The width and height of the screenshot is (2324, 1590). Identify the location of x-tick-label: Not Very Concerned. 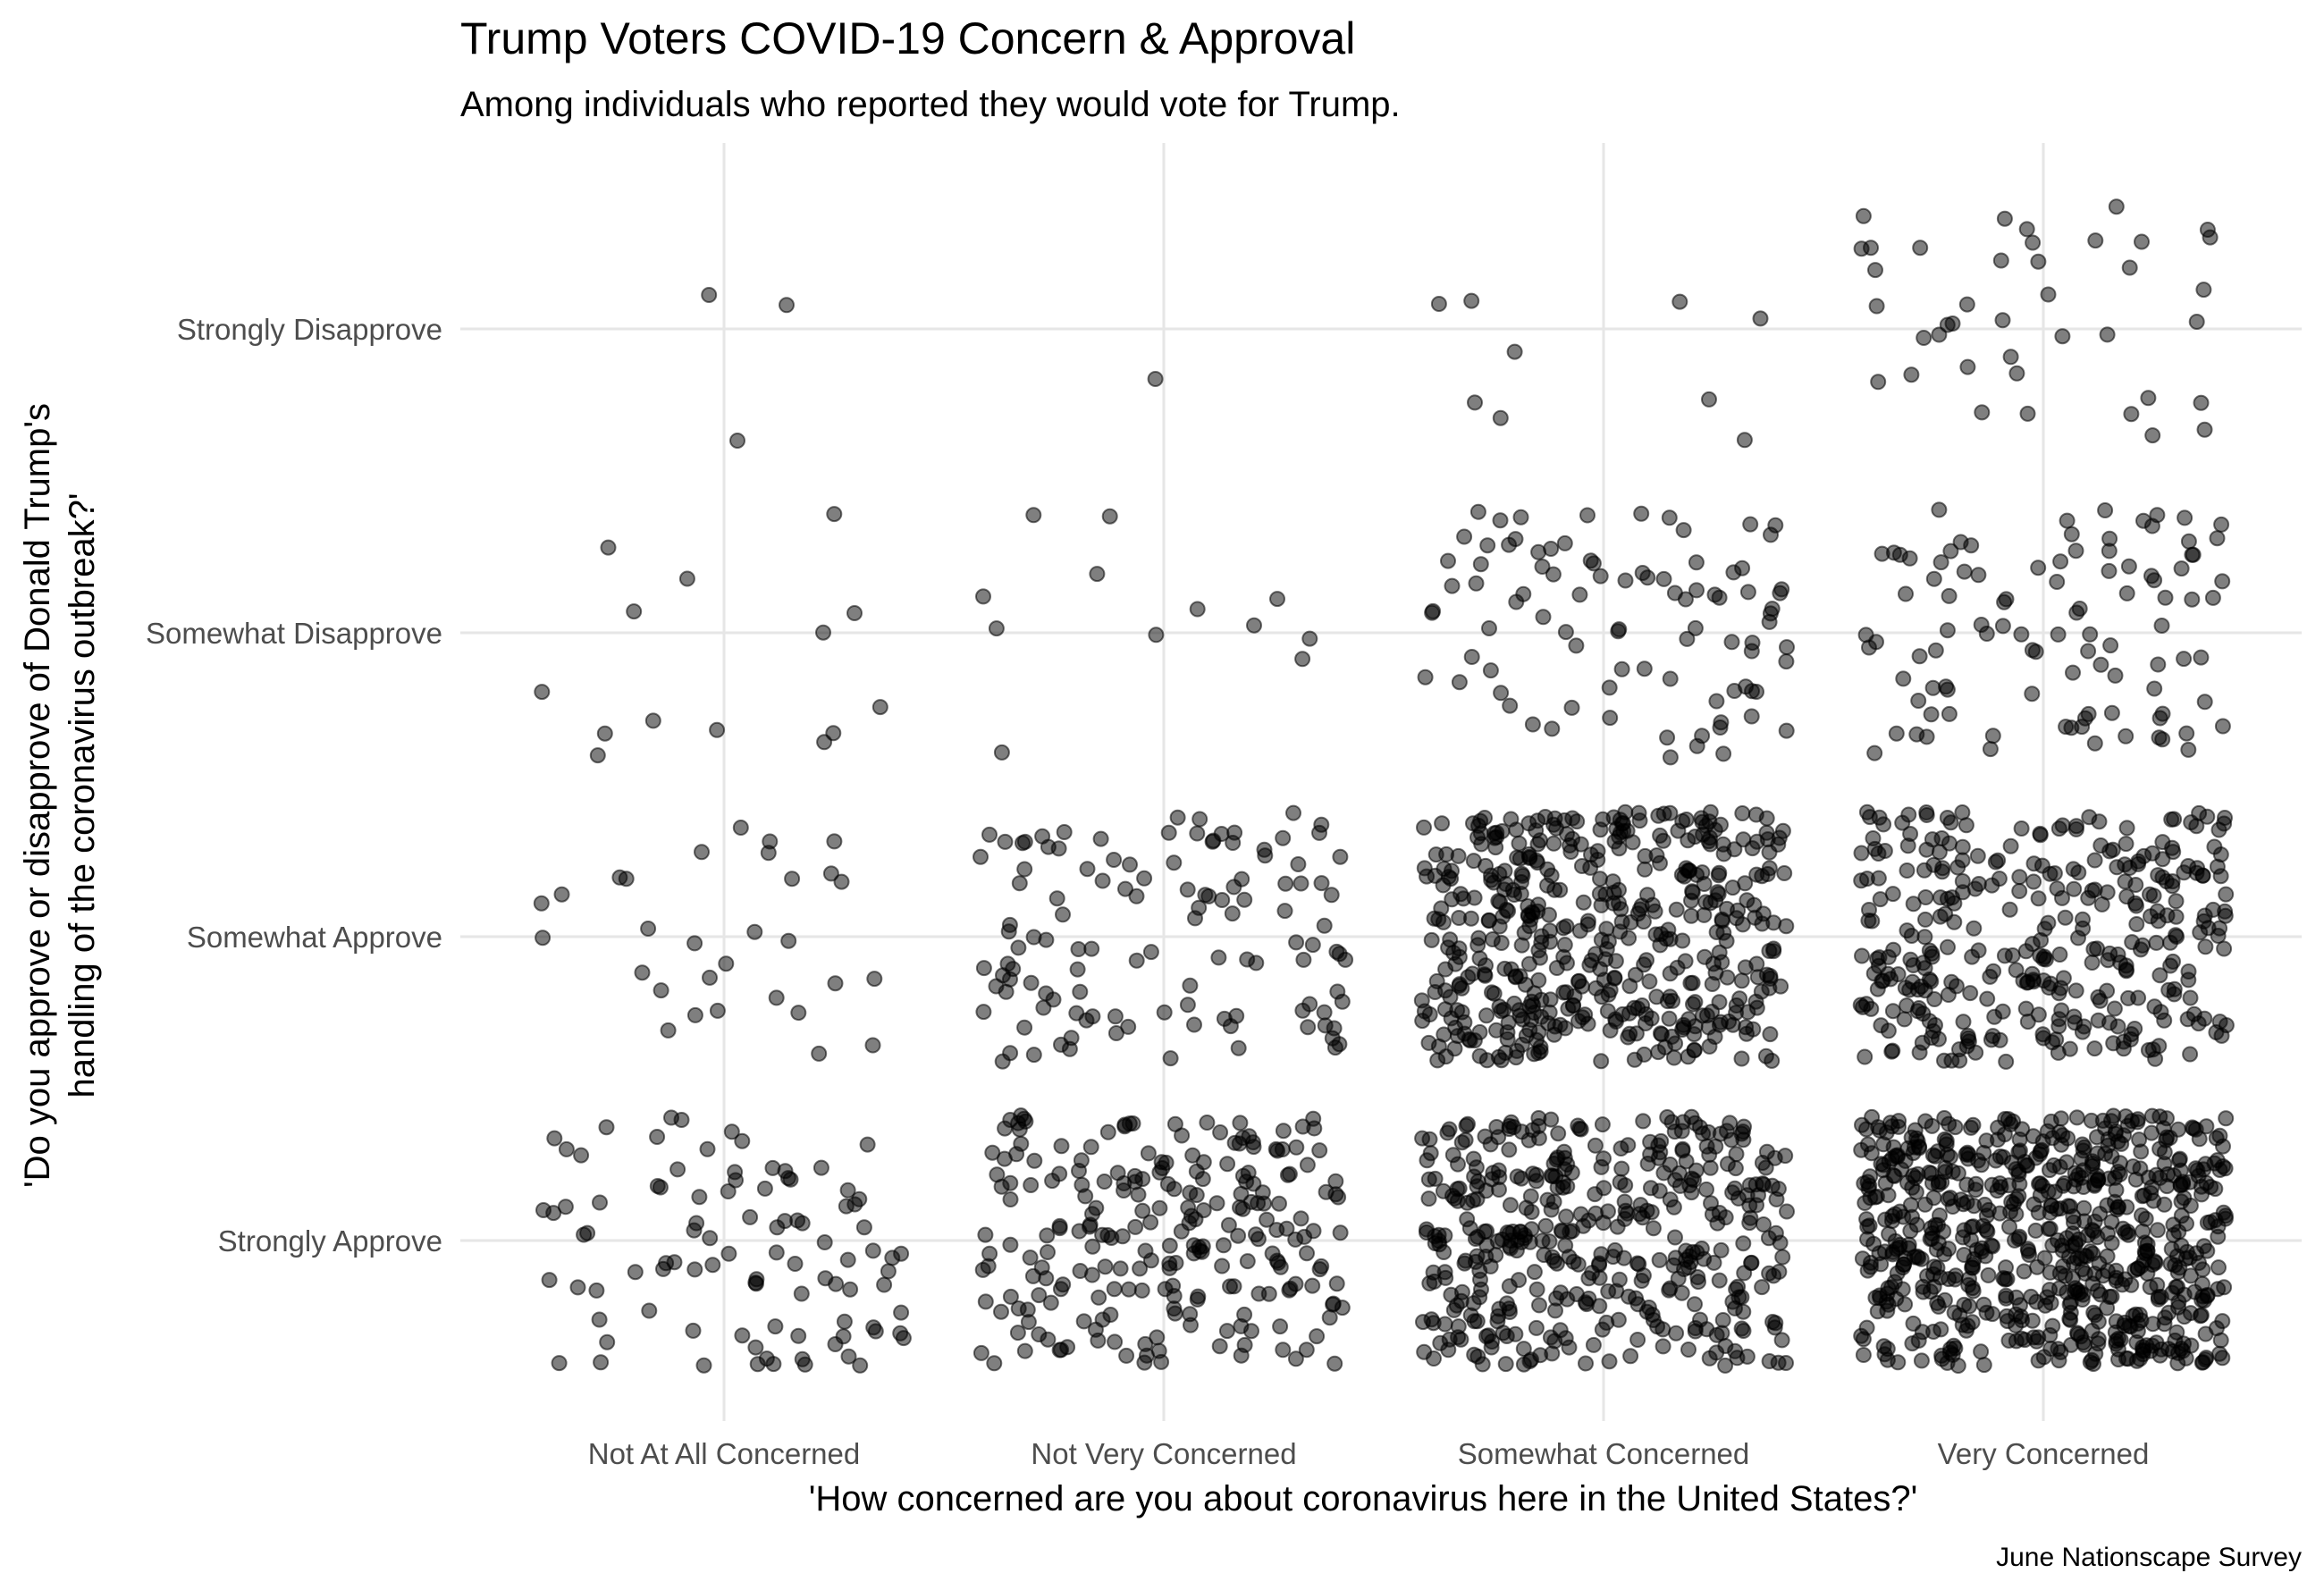
(1163, 1453).